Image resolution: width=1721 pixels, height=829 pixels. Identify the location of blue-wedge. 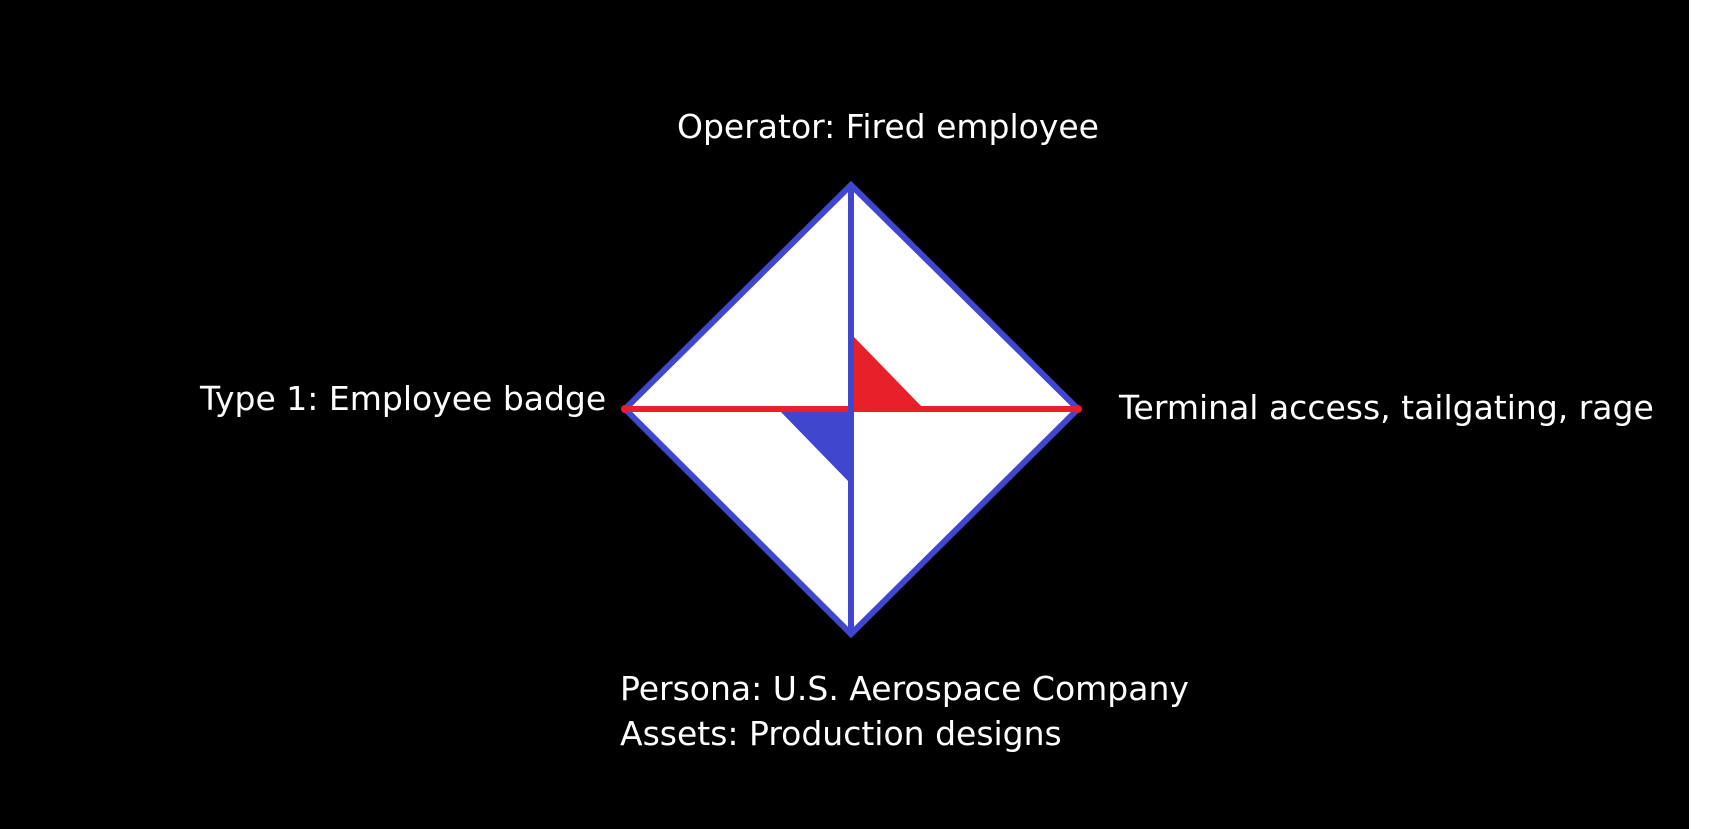
(814, 446).